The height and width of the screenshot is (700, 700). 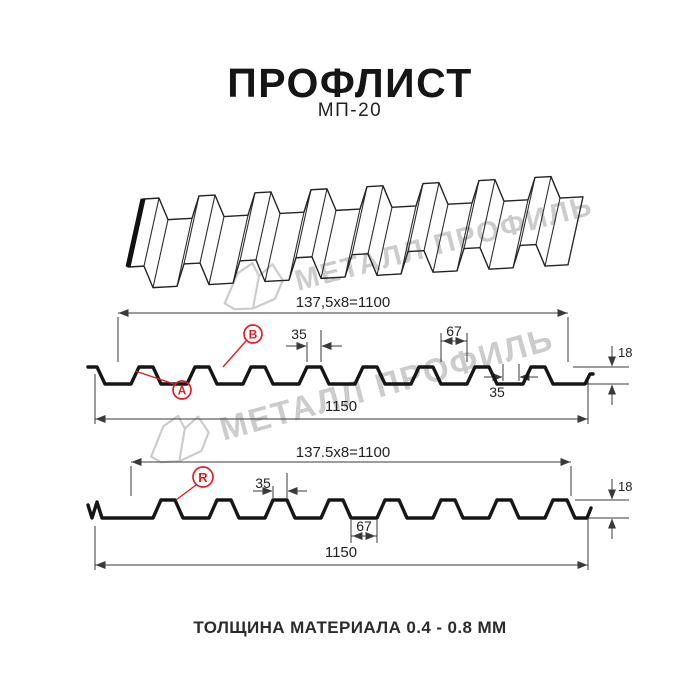 What do you see at coordinates (444, 244) in the screenshot?
I see `watermark-text: МЕТАЛЛ ПРОФИЛЬ` at bounding box center [444, 244].